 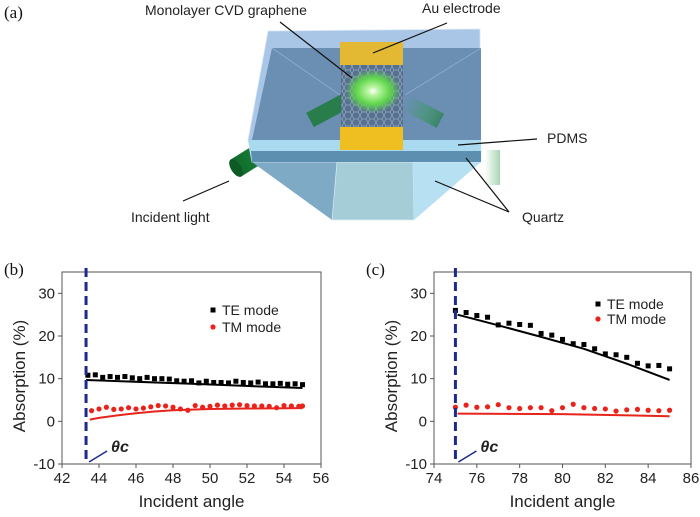 I want to click on label-au-electrode: Au electrode, so click(x=461, y=8).